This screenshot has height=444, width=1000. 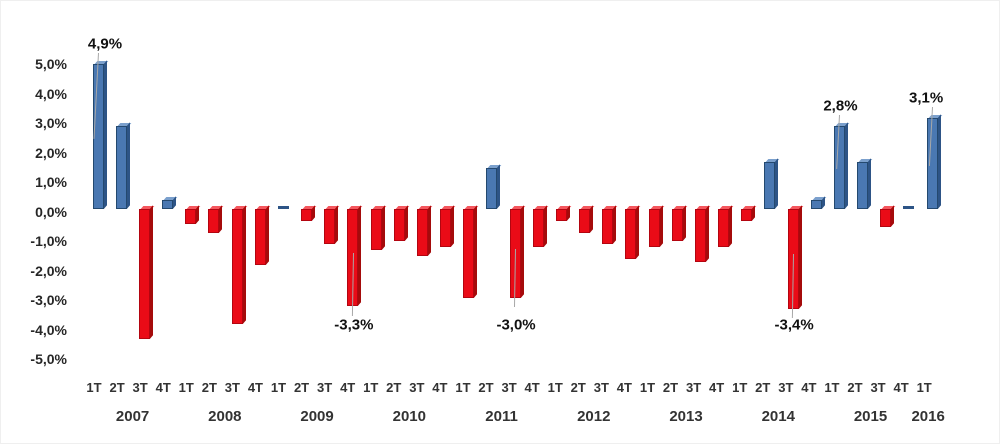 I want to click on data-label-2009-4T: -3,3%, so click(x=354, y=325).